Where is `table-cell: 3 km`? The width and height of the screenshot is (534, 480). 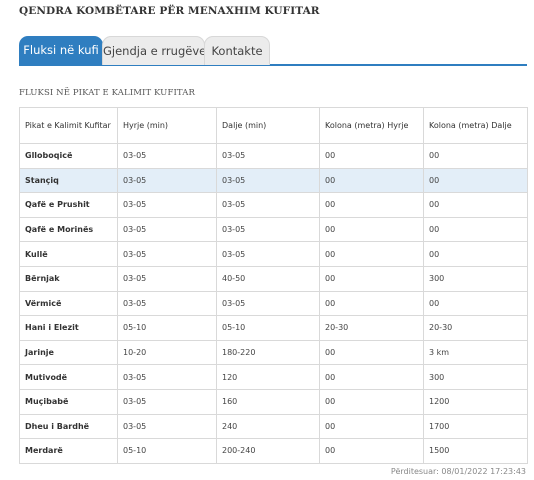
table-cell: 3 km is located at coordinates (475, 352).